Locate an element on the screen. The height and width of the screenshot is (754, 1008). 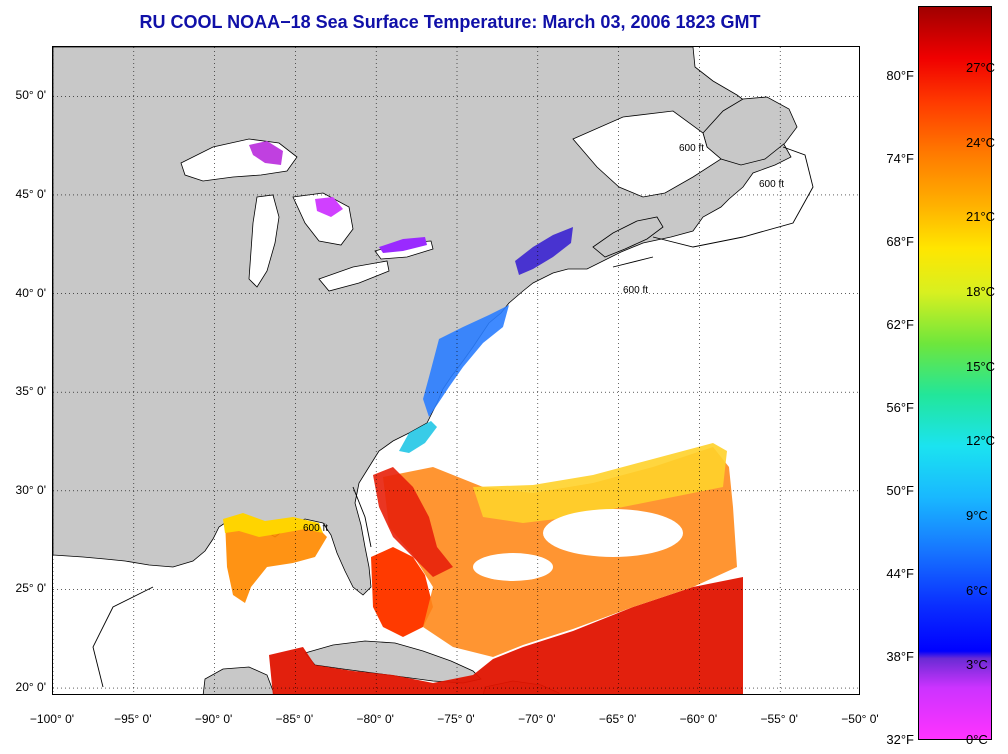
sst-cloud-gap is located at coordinates (613, 533).